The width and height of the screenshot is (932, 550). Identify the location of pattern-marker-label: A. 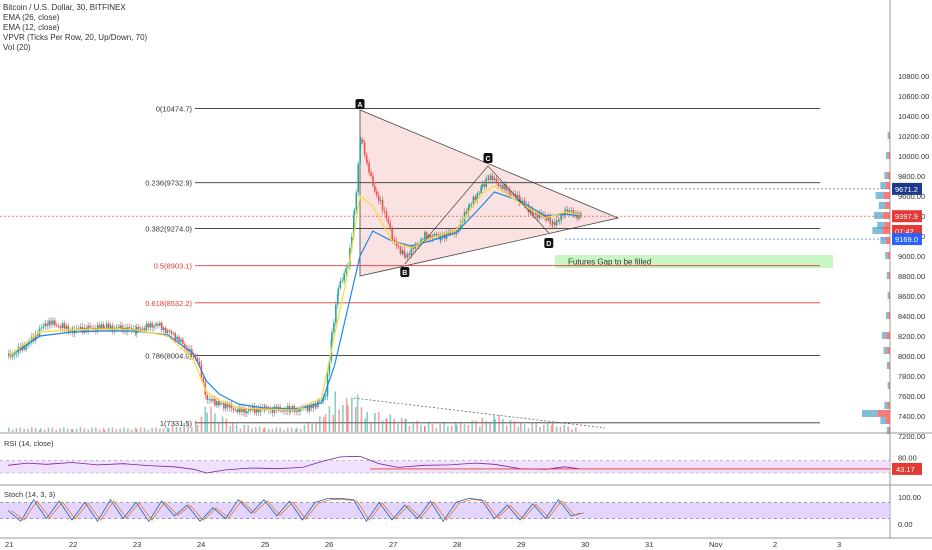
(359, 105).